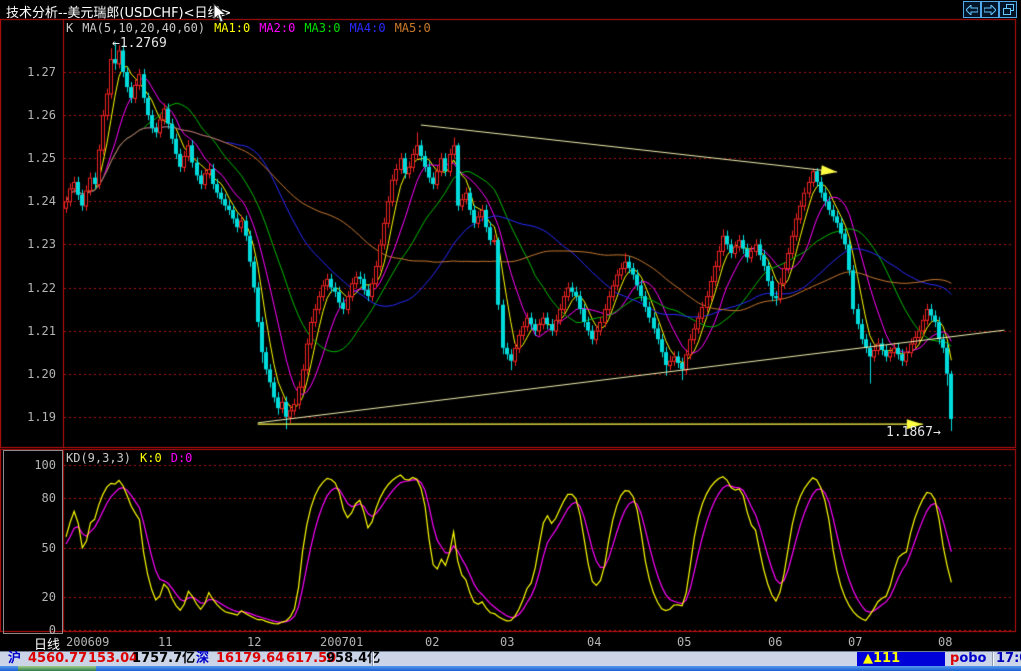  What do you see at coordinates (15, 658) in the screenshot?
I see `sh-market-label: 沪` at bounding box center [15, 658].